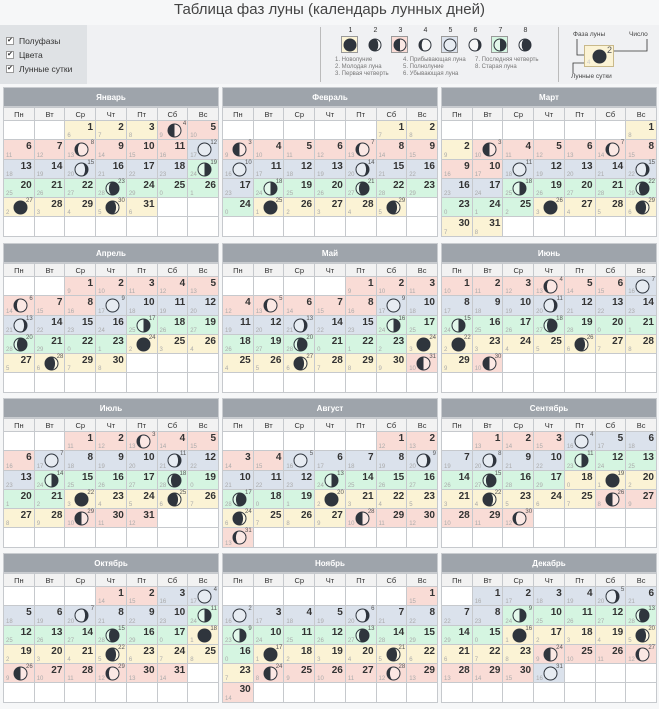 The image size is (659, 709). I want to click on lunar-day: 28, so click(163, 485).